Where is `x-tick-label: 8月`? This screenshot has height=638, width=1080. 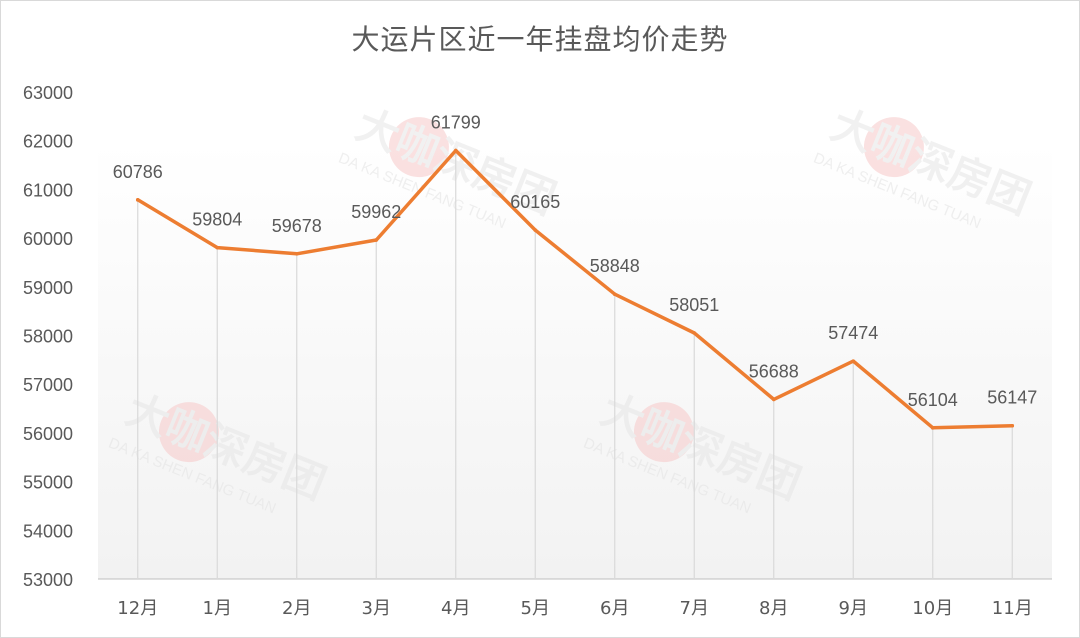 x-tick-label: 8月 is located at coordinates (773, 608).